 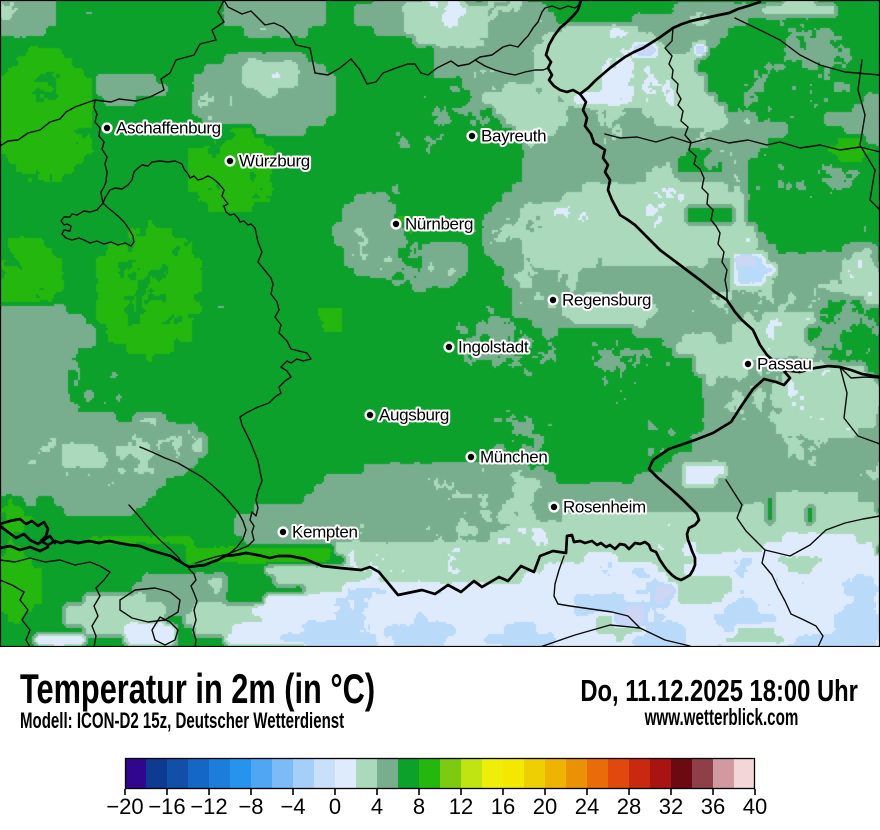 What do you see at coordinates (335, 806) in the screenshot?
I see `svg-text: 0` at bounding box center [335, 806].